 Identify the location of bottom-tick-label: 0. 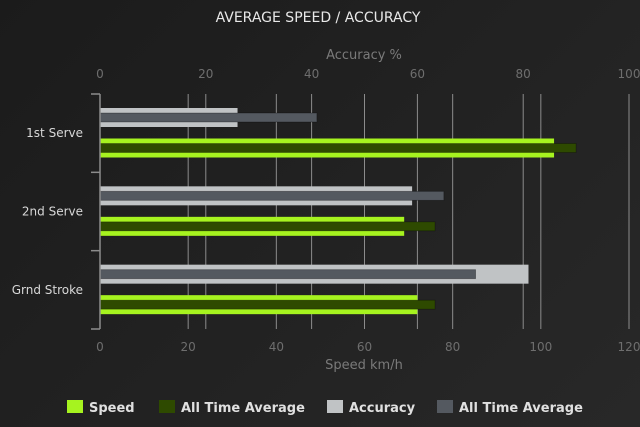
(100, 347).